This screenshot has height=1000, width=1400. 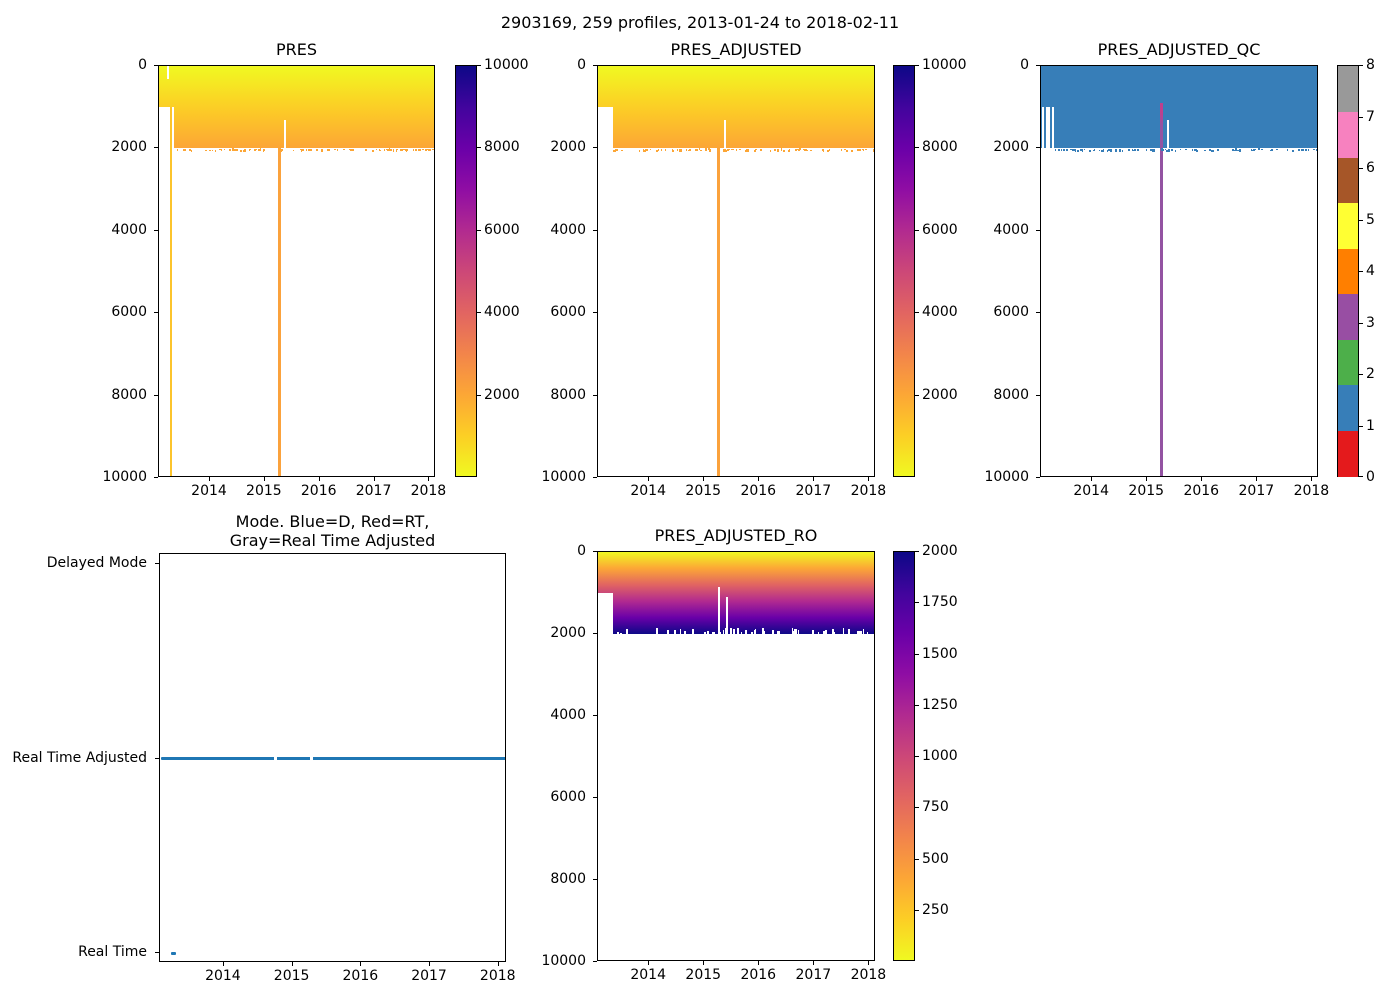 I want to click on colorbar-tick-label: 6000, so click(x=502, y=229).